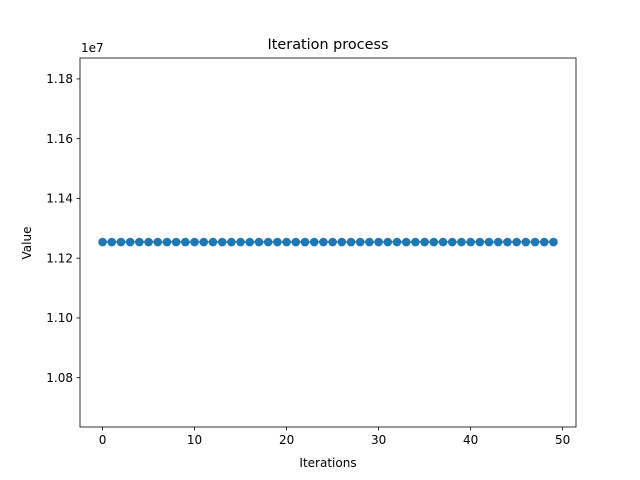 This screenshot has width=640, height=480. Describe the element at coordinates (286, 440) in the screenshot. I see `x-tick-label: 20` at that location.